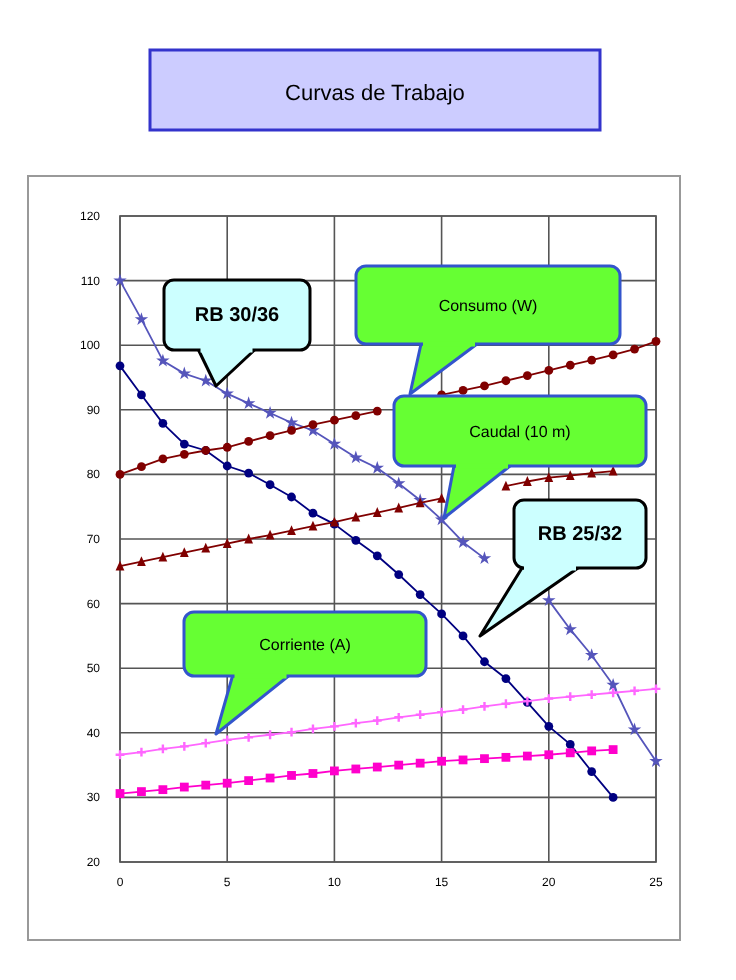  Describe the element at coordinates (520, 432) in the screenshot. I see `annotation: Caudal (10 m)` at that location.